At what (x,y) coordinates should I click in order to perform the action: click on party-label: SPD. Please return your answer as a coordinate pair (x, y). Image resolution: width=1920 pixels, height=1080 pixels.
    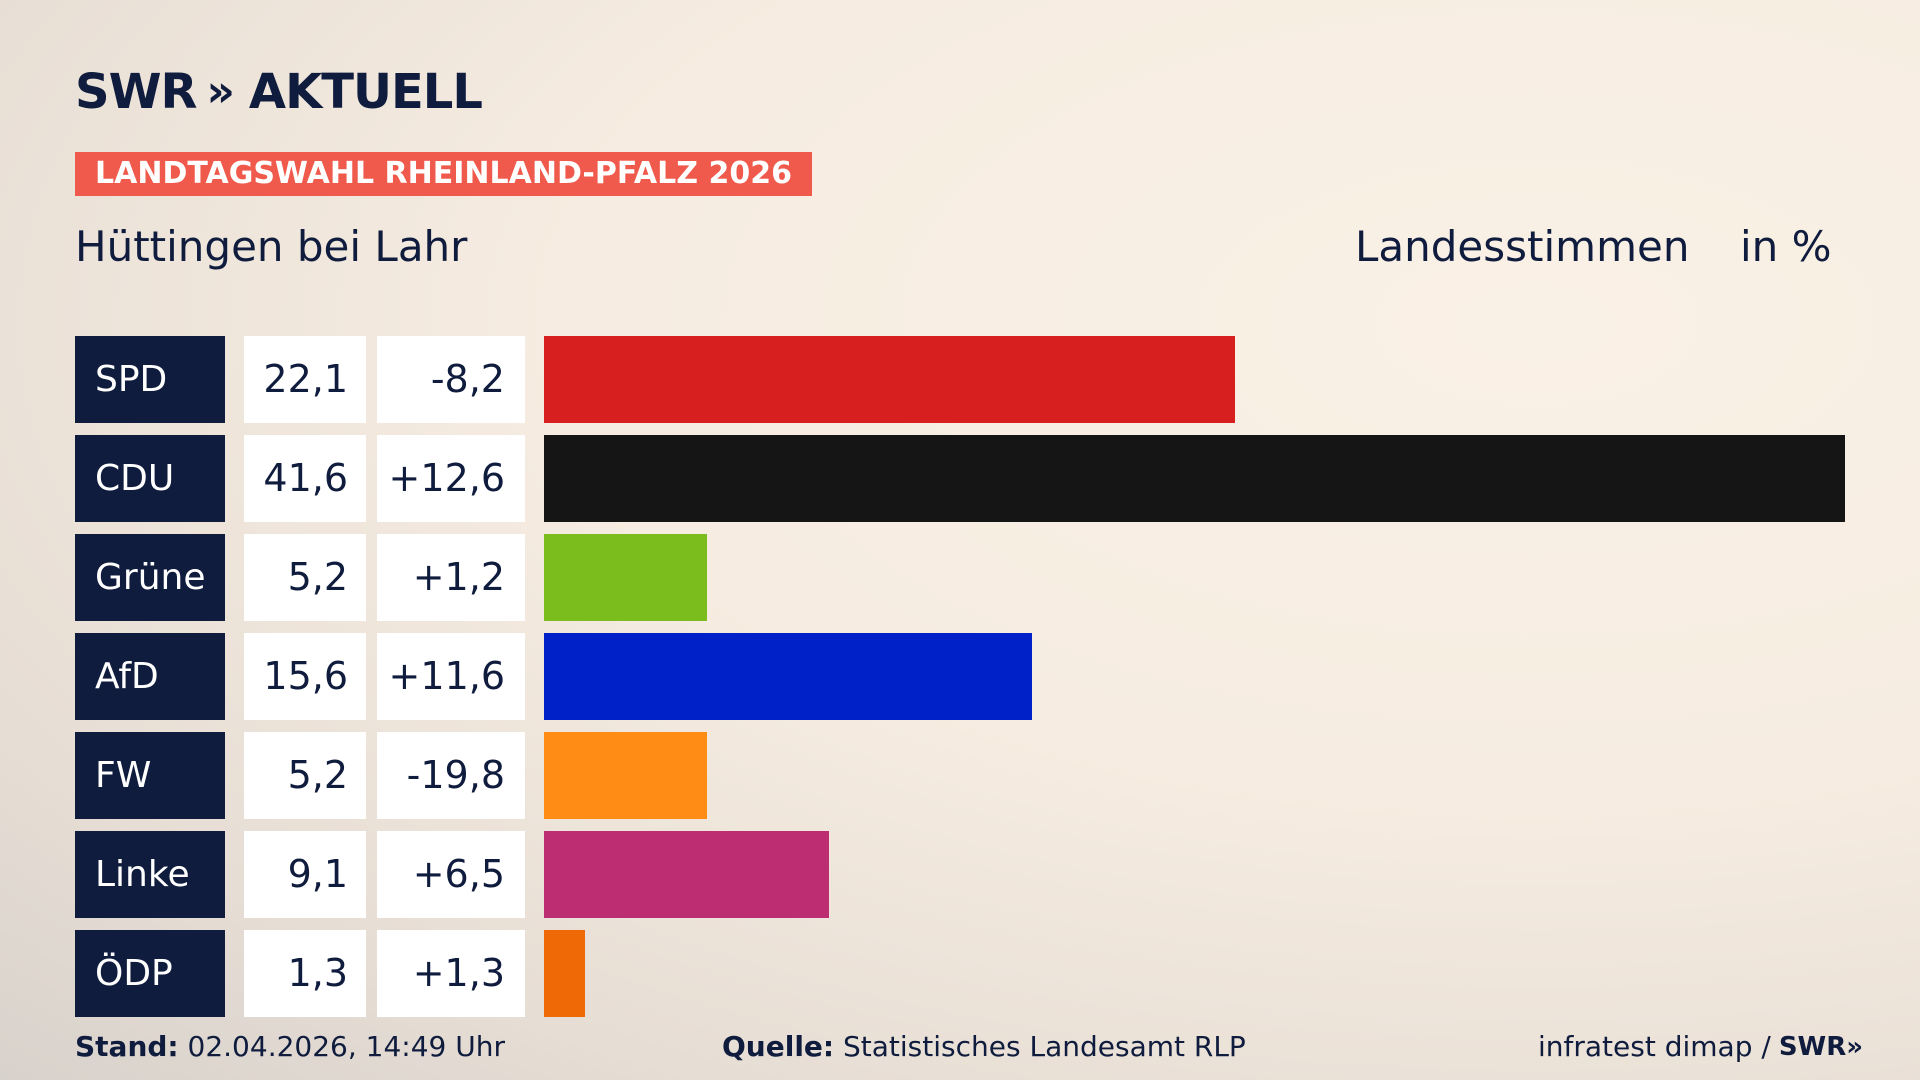
    Looking at the image, I should click on (150, 379).